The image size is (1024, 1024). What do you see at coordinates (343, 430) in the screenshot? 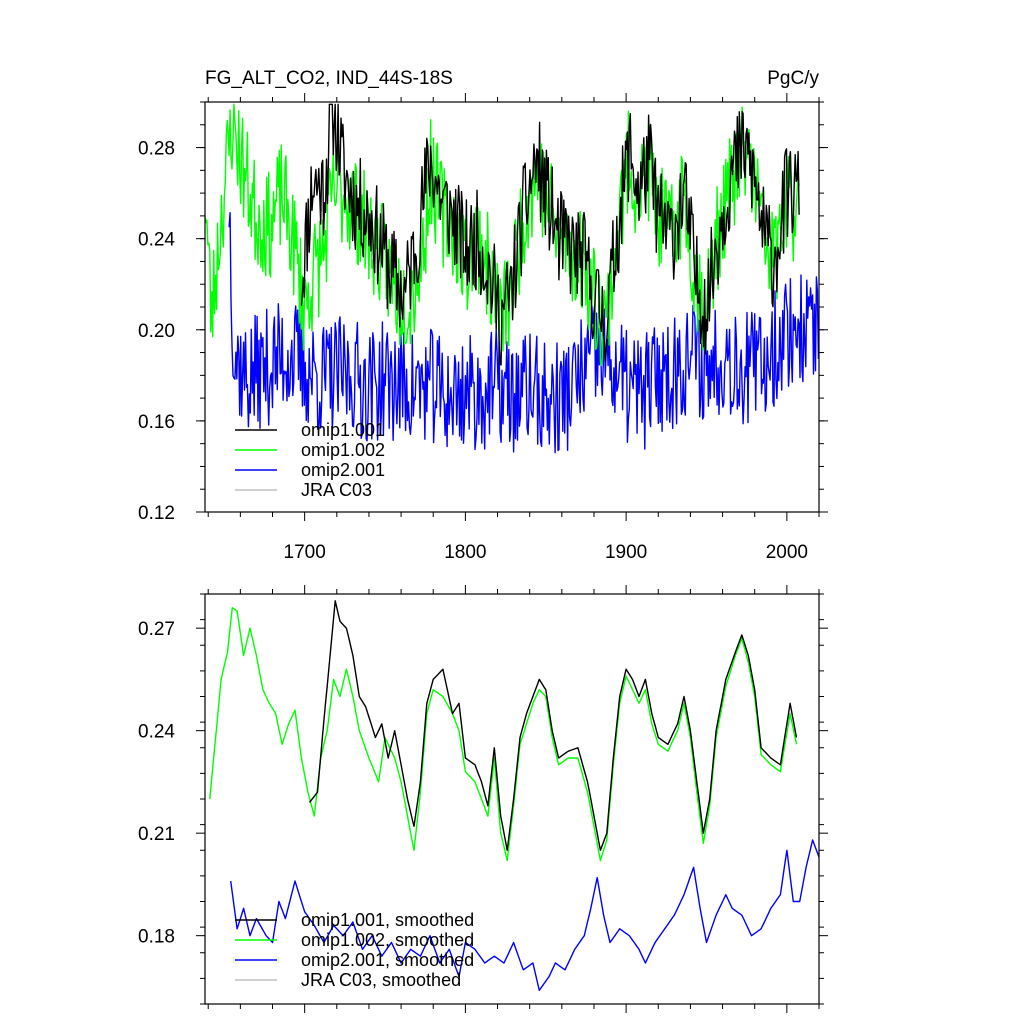
I see `legend-label: omip1.001` at bounding box center [343, 430].